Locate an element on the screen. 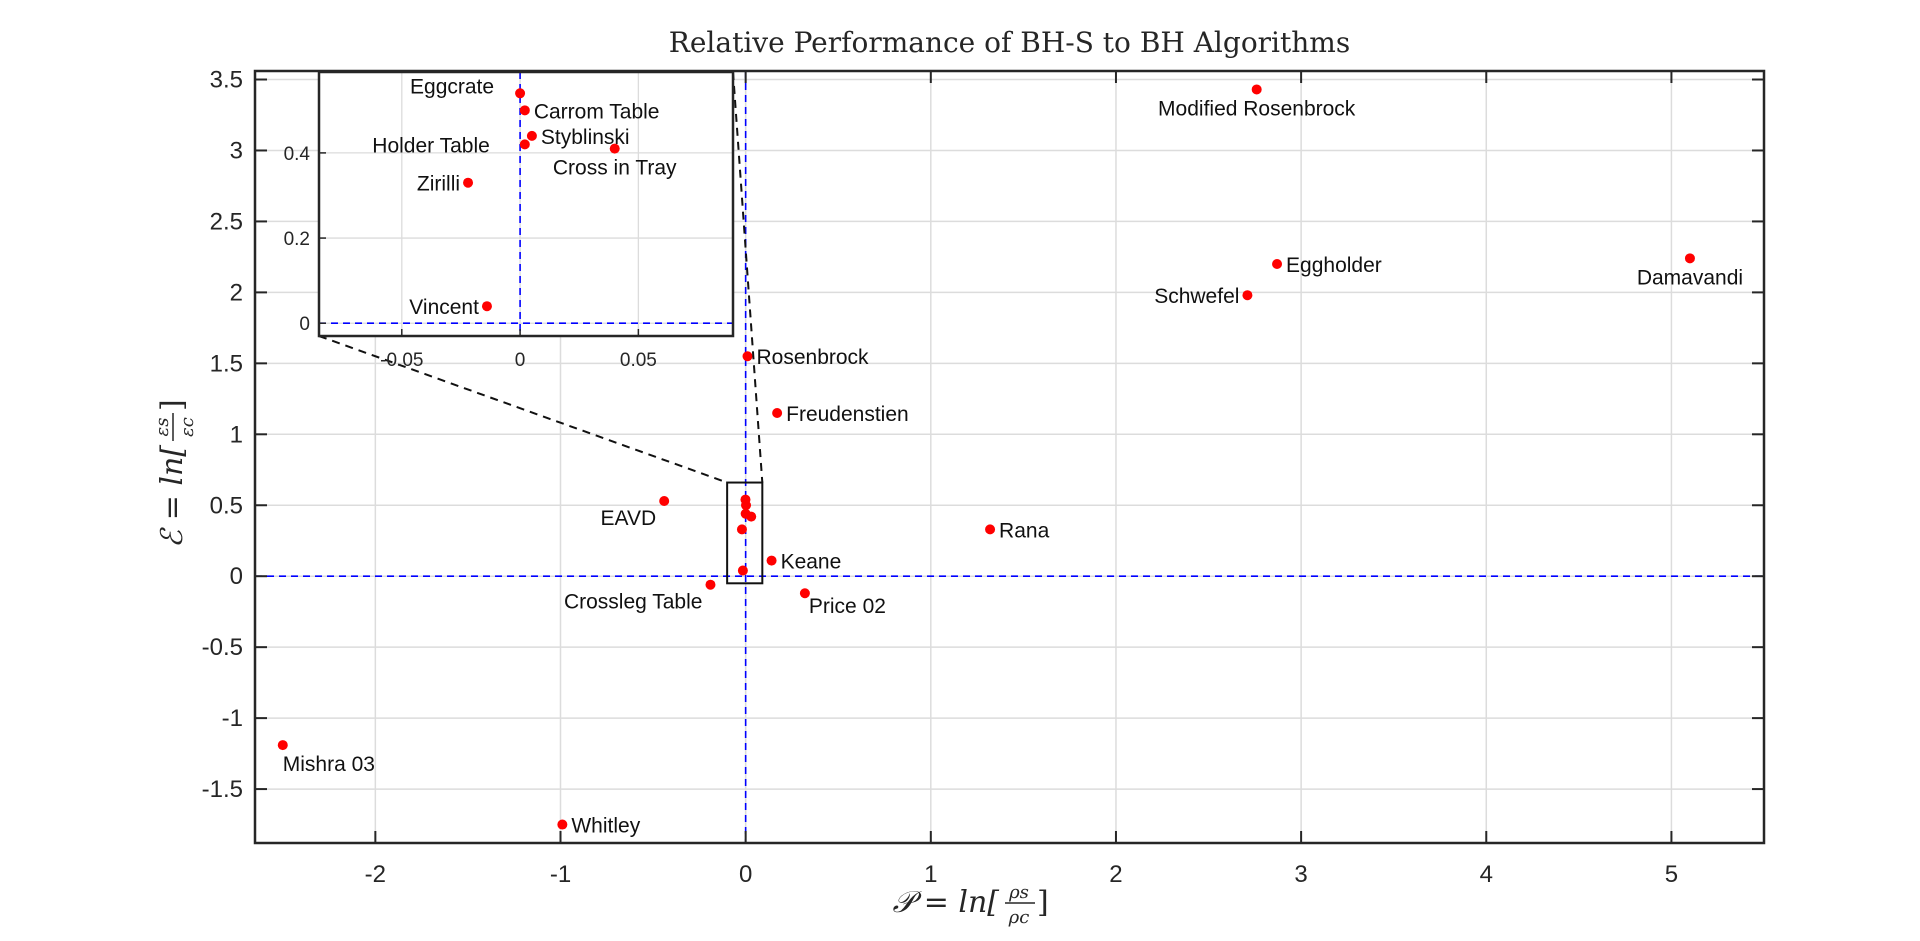 This screenshot has width=1920, height=941. inset-x-tick-label: 0 is located at coordinates (520, 360).